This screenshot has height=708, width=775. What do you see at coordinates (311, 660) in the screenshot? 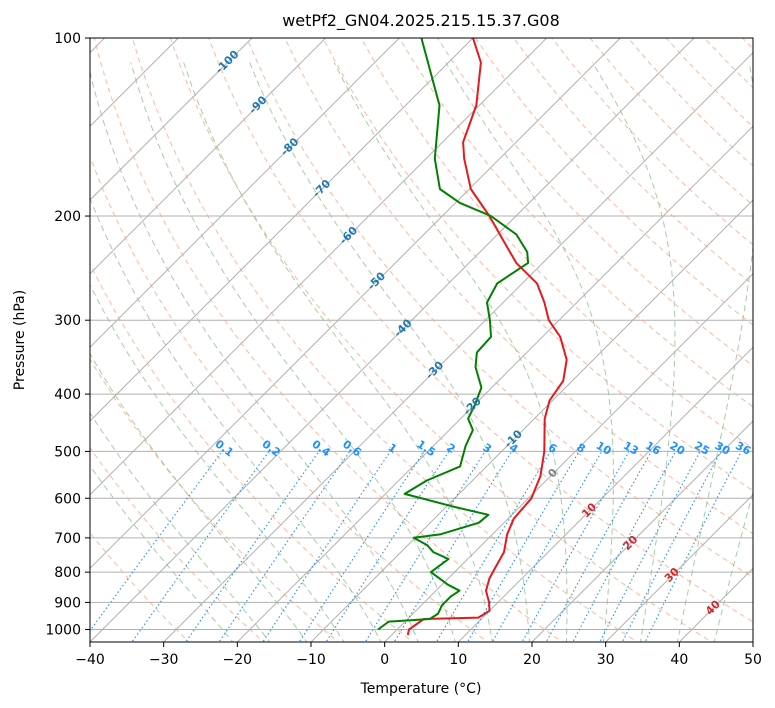
I see `x-tick-label: −10` at bounding box center [311, 660].